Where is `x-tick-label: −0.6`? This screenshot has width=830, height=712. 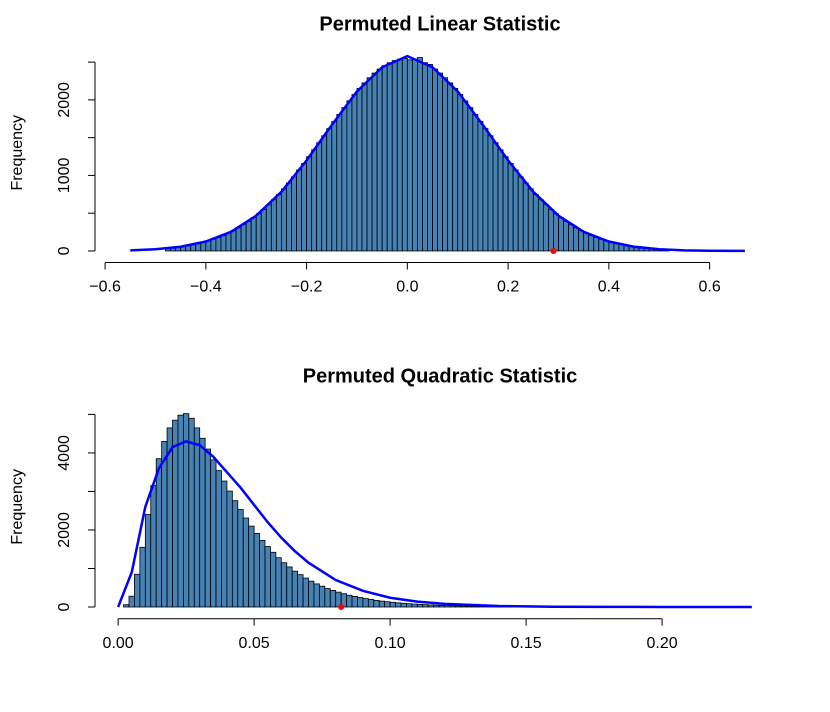 x-tick-label: −0.6 is located at coordinates (105, 287).